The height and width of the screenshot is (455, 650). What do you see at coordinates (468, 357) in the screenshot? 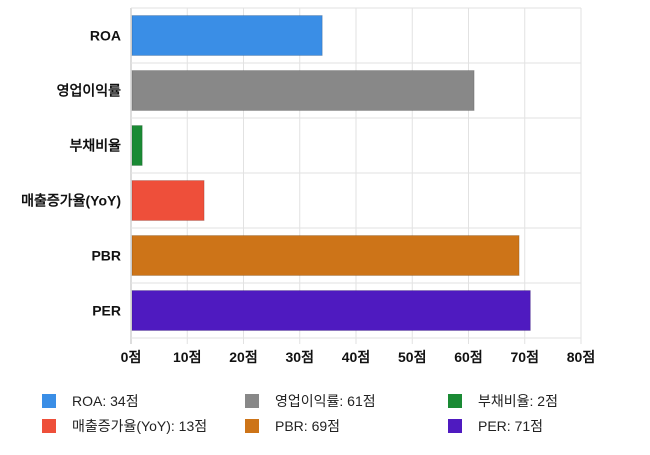
I see `x-tick-label: 60점` at bounding box center [468, 357].